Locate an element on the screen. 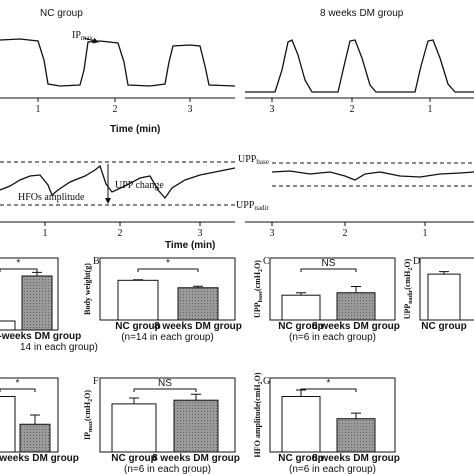 The image size is (474, 474). panel-label: C is located at coordinates (266, 261).